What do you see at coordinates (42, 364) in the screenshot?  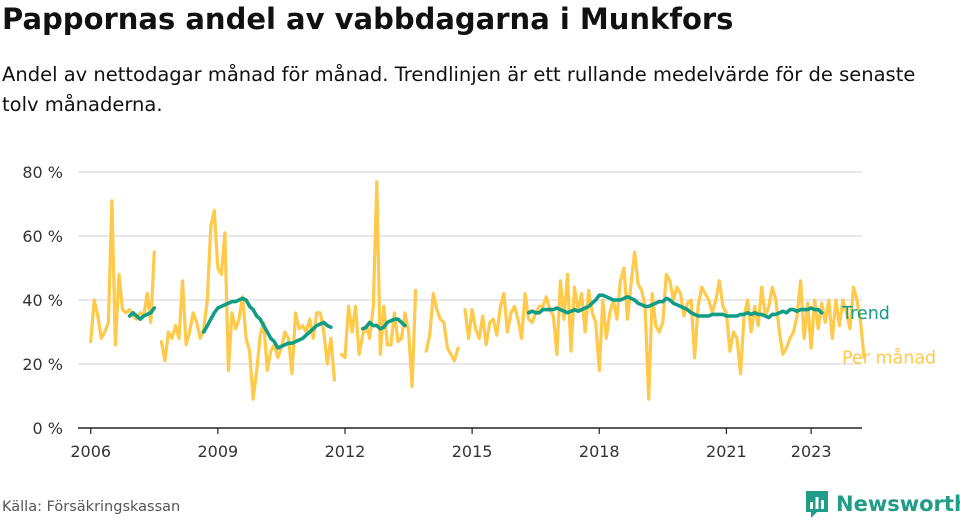 I see `y-tick-label: 20 %` at bounding box center [42, 364].